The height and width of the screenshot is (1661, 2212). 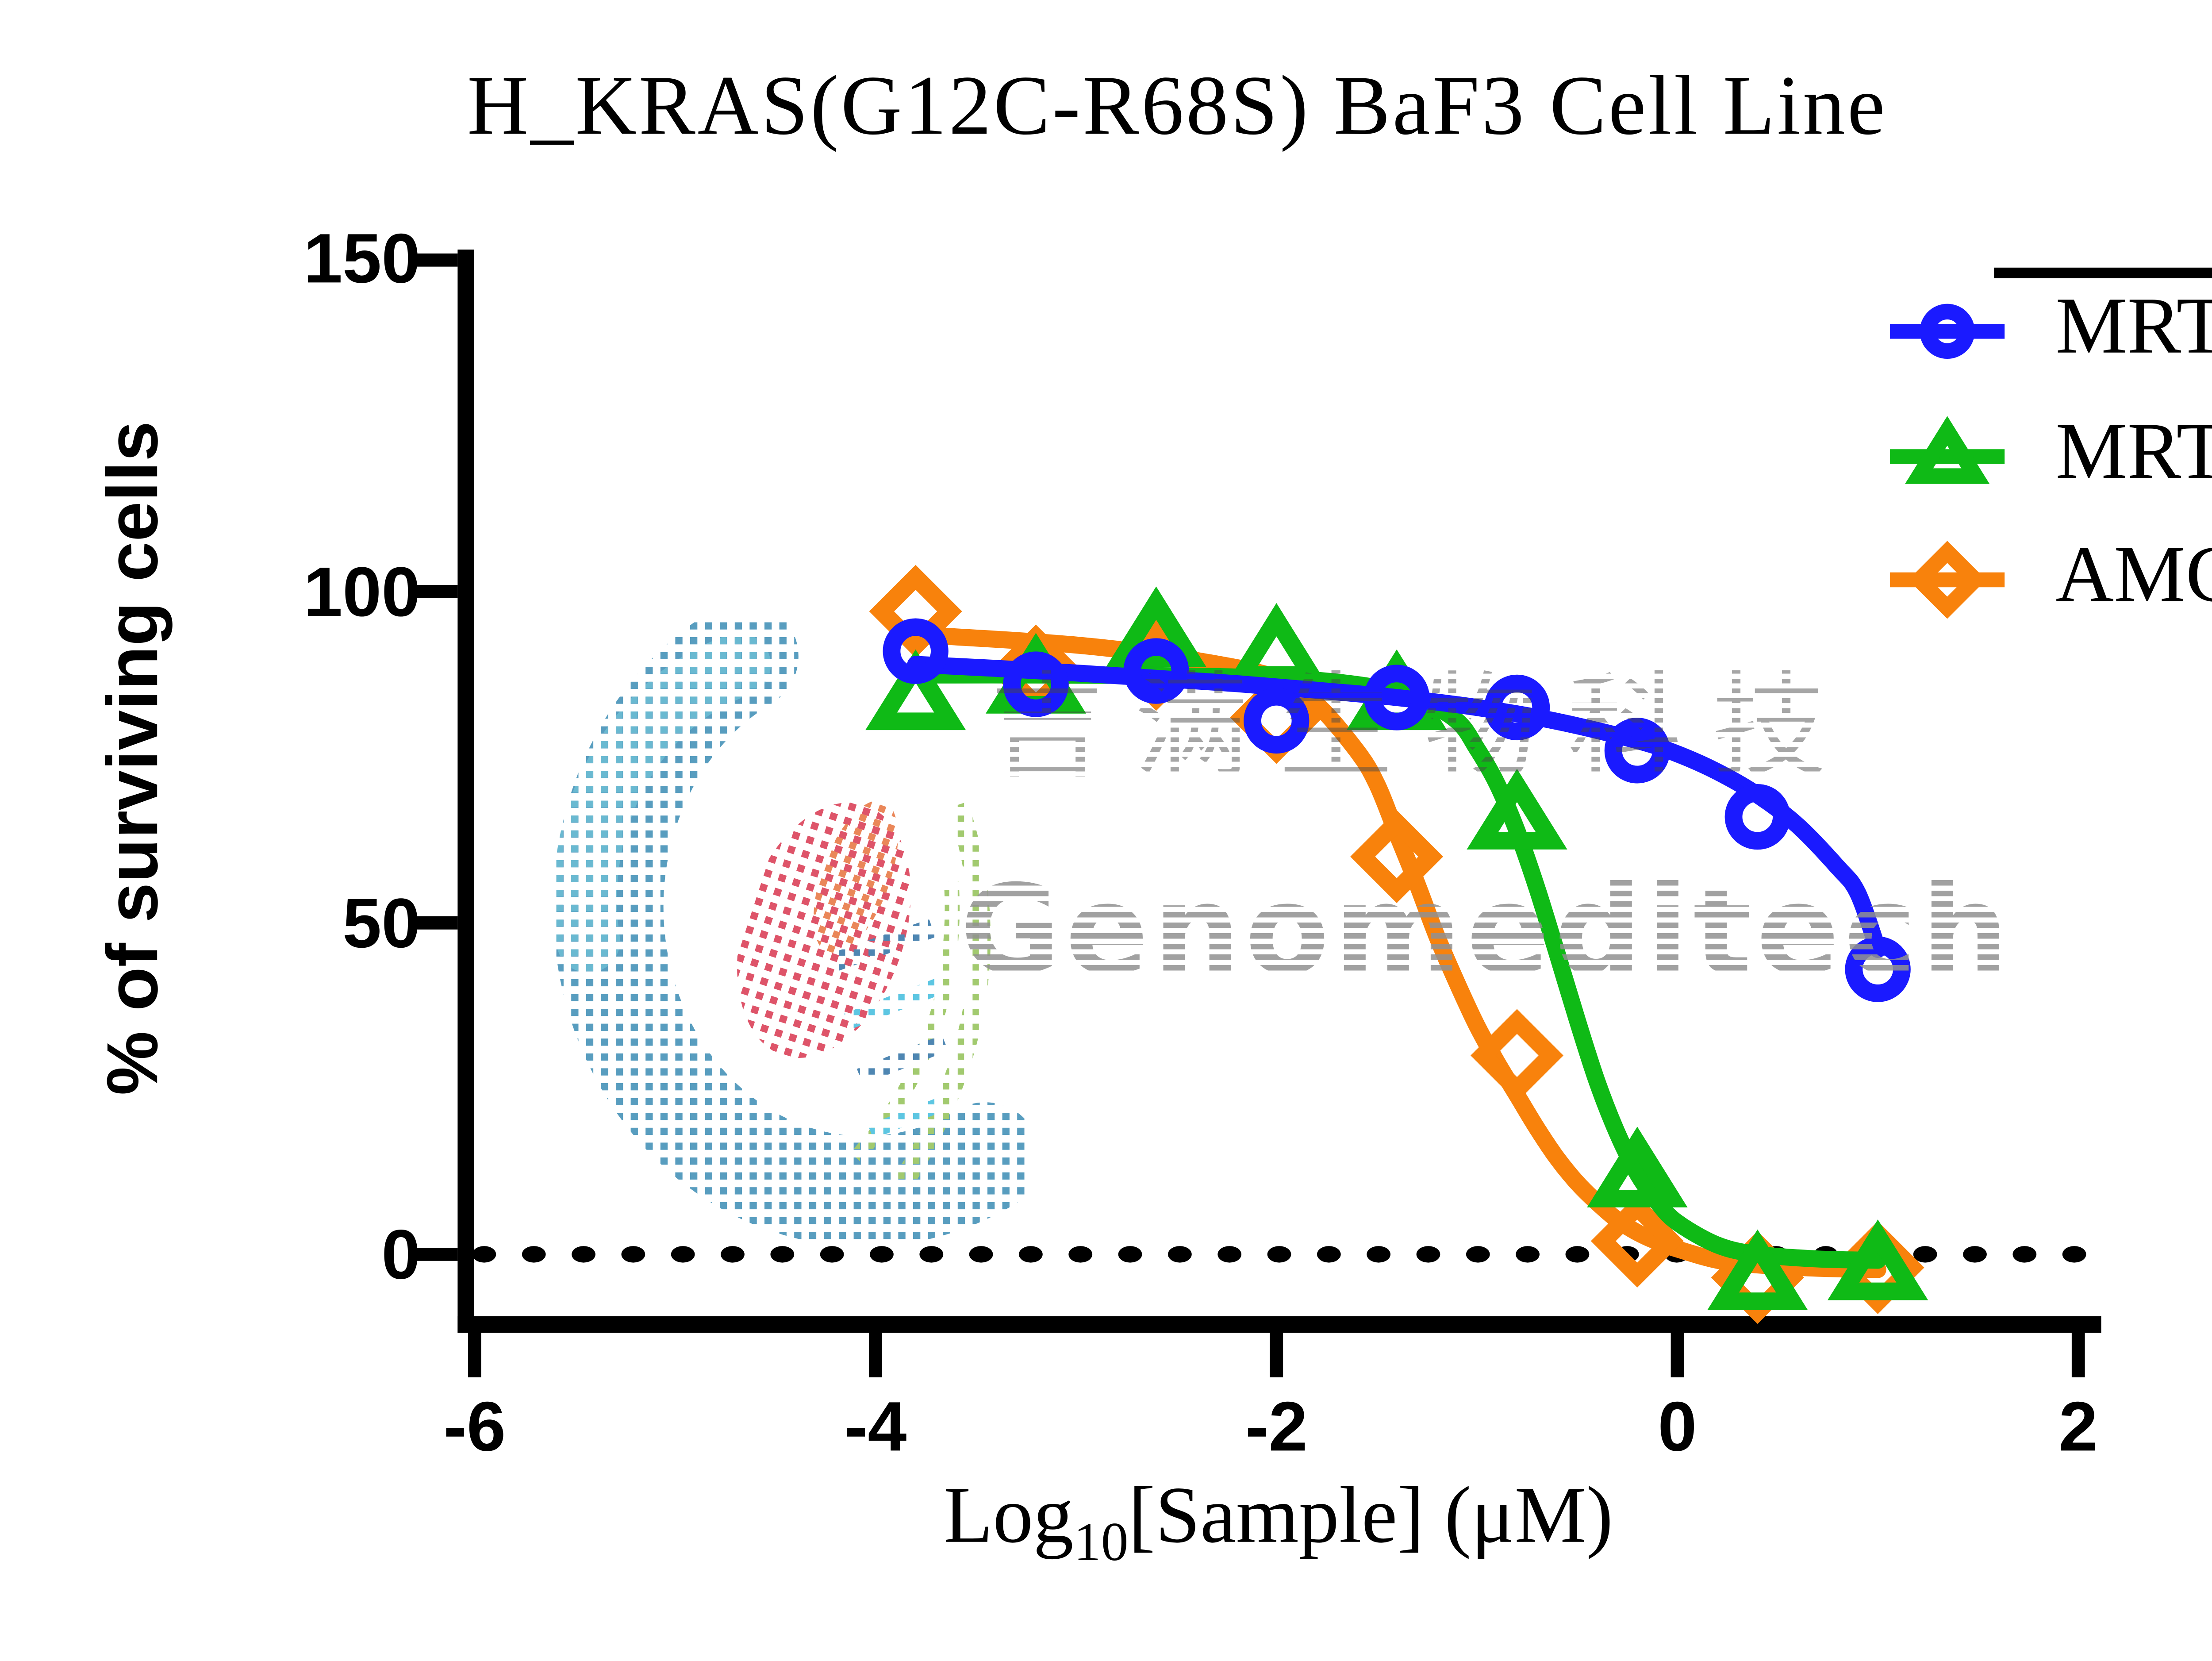 I want to click on x-tick-label-0: 0, so click(x=1678, y=1426).